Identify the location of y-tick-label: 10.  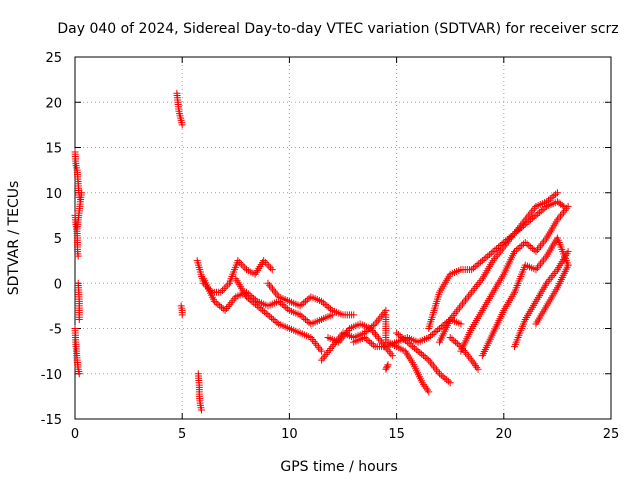
(53, 194).